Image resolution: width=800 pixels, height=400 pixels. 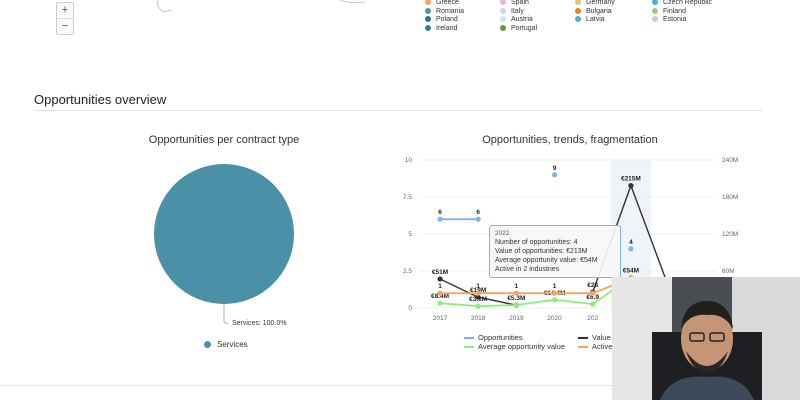 What do you see at coordinates (593, 11) in the screenshot?
I see `country-legend-item: Bulgaria` at bounding box center [593, 11].